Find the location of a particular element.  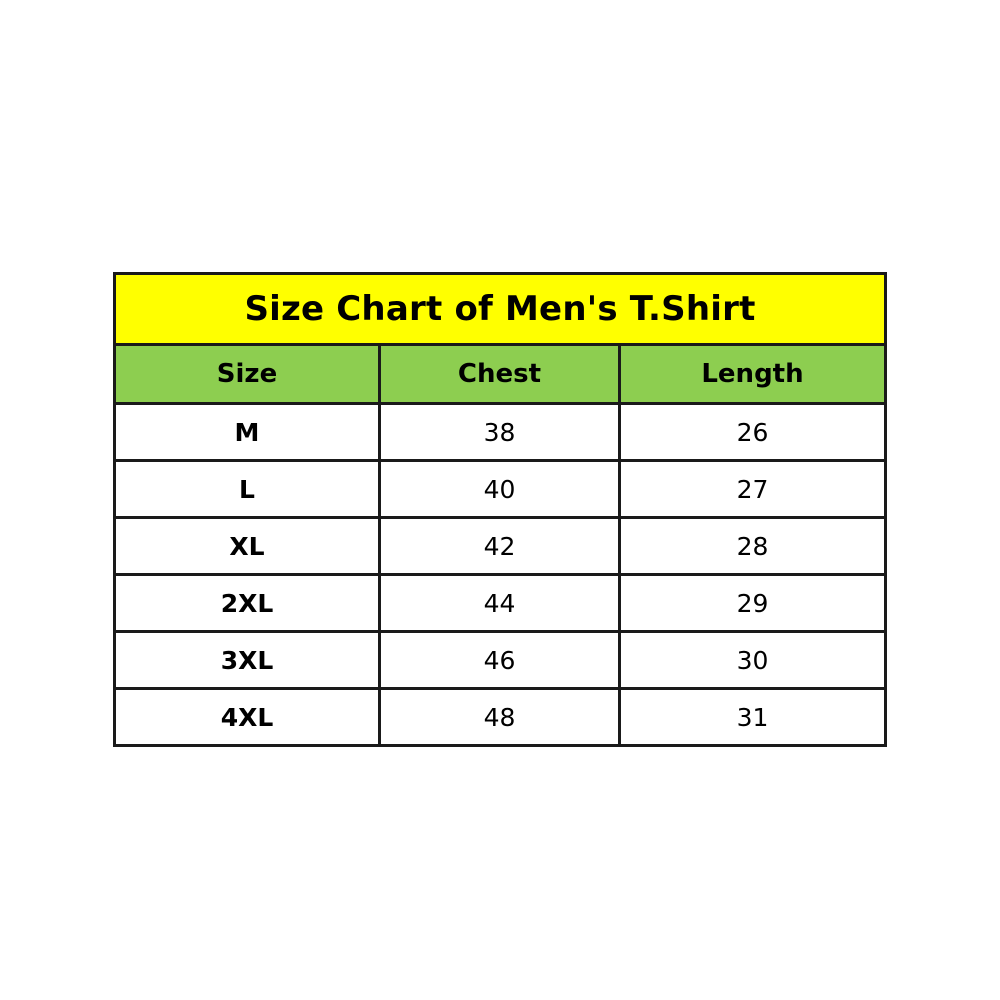

chart-title: Size Chart of Men's T.Shirt is located at coordinates (500, 309).